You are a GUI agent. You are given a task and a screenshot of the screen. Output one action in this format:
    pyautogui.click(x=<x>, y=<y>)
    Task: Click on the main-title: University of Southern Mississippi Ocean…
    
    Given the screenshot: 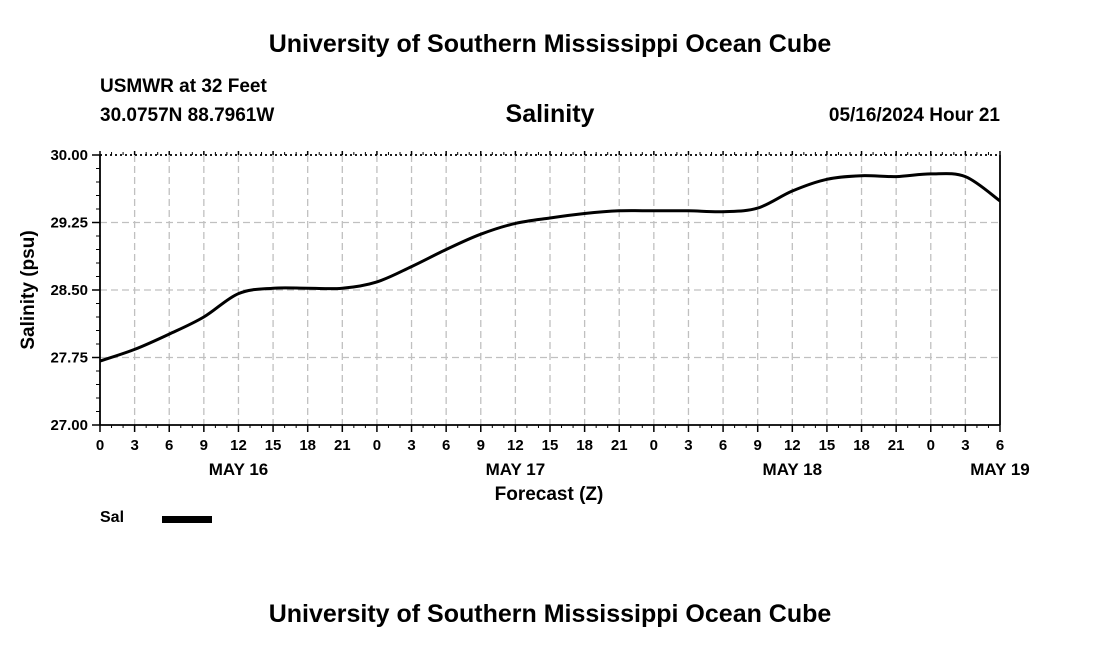 What is the action you would take?
    pyautogui.click(x=550, y=44)
    